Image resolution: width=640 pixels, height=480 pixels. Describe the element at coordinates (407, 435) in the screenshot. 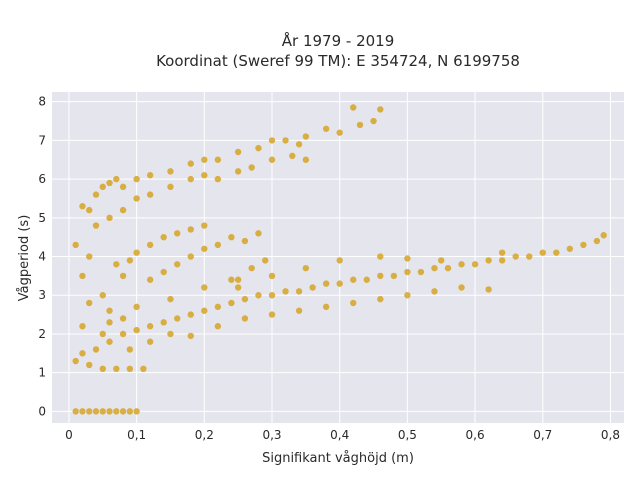

I see `x-tick-label: 0,5` at that location.